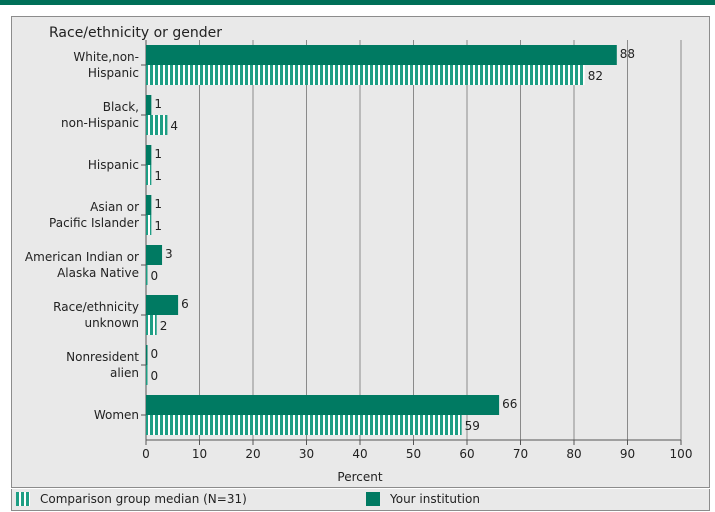  What do you see at coordinates (174, 126) in the screenshot?
I see `data-label-comparison: 4` at bounding box center [174, 126].